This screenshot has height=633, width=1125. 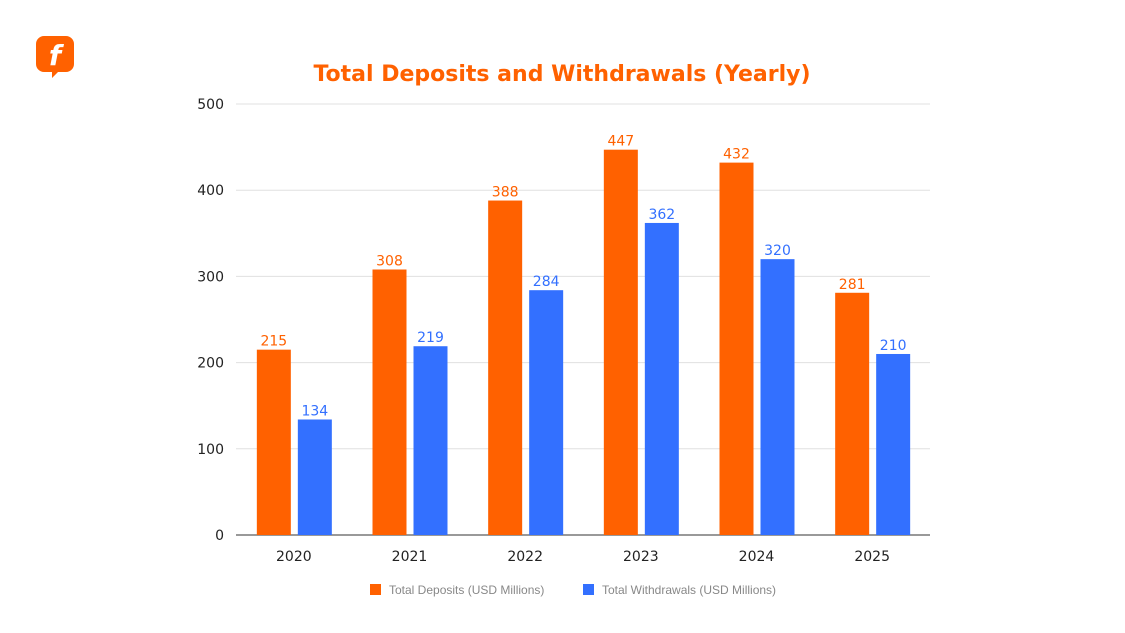 What do you see at coordinates (210, 364) in the screenshot?
I see `y-tick-label: 200` at bounding box center [210, 364].